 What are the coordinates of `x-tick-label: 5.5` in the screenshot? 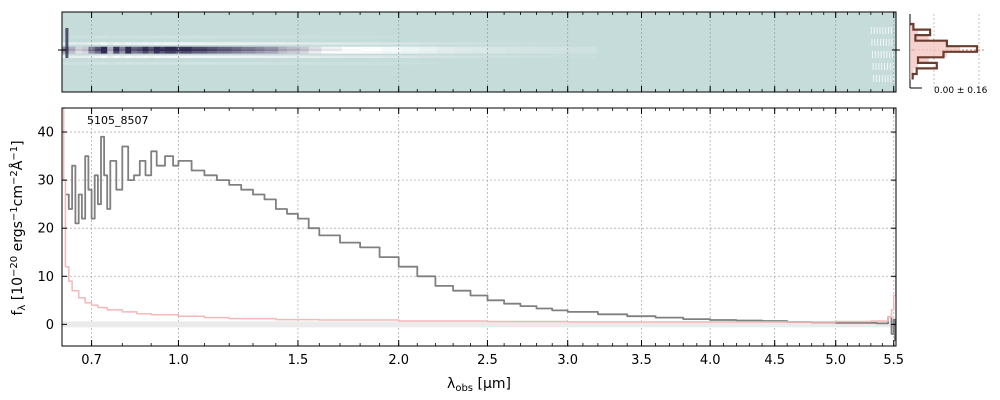 It's located at (893, 360).